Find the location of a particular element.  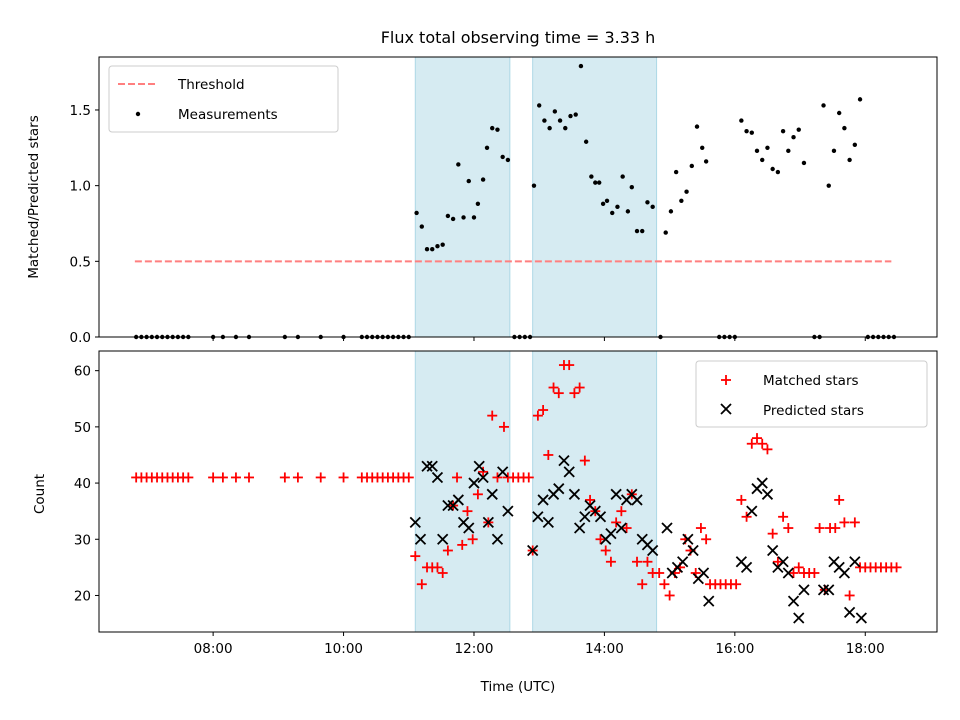

y-tick-label: 1.5 is located at coordinates (80, 111).